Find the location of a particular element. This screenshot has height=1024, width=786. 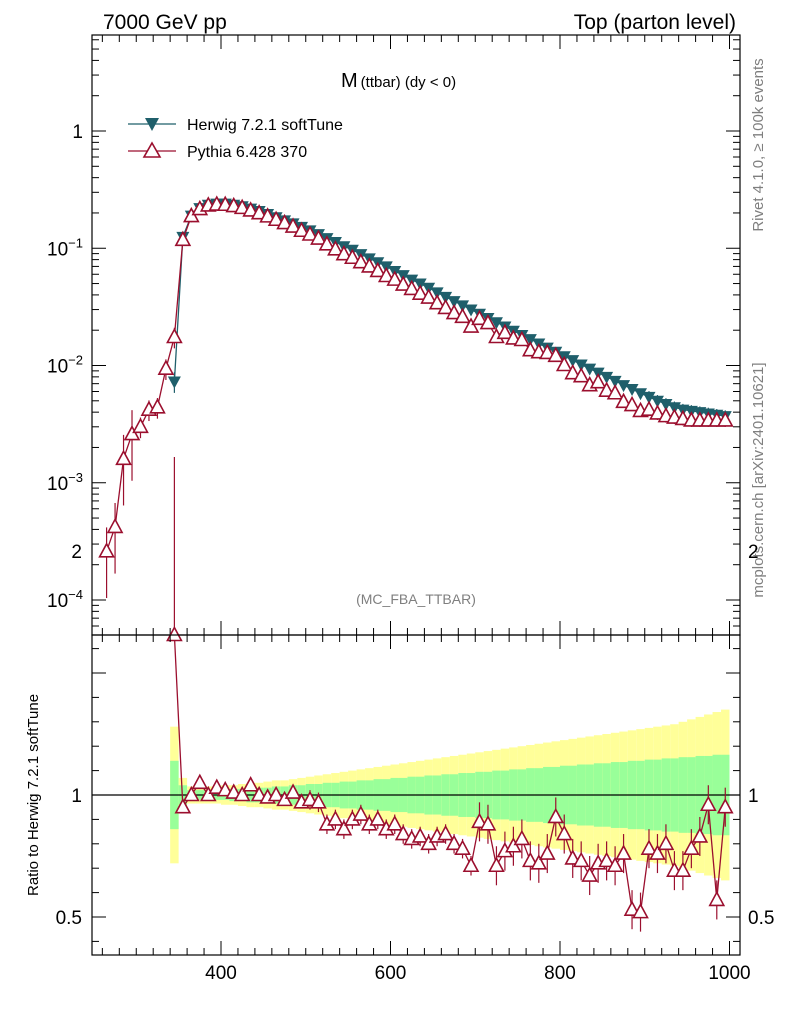

ratio-y-tick-right-1: 1 is located at coordinates (753, 796).